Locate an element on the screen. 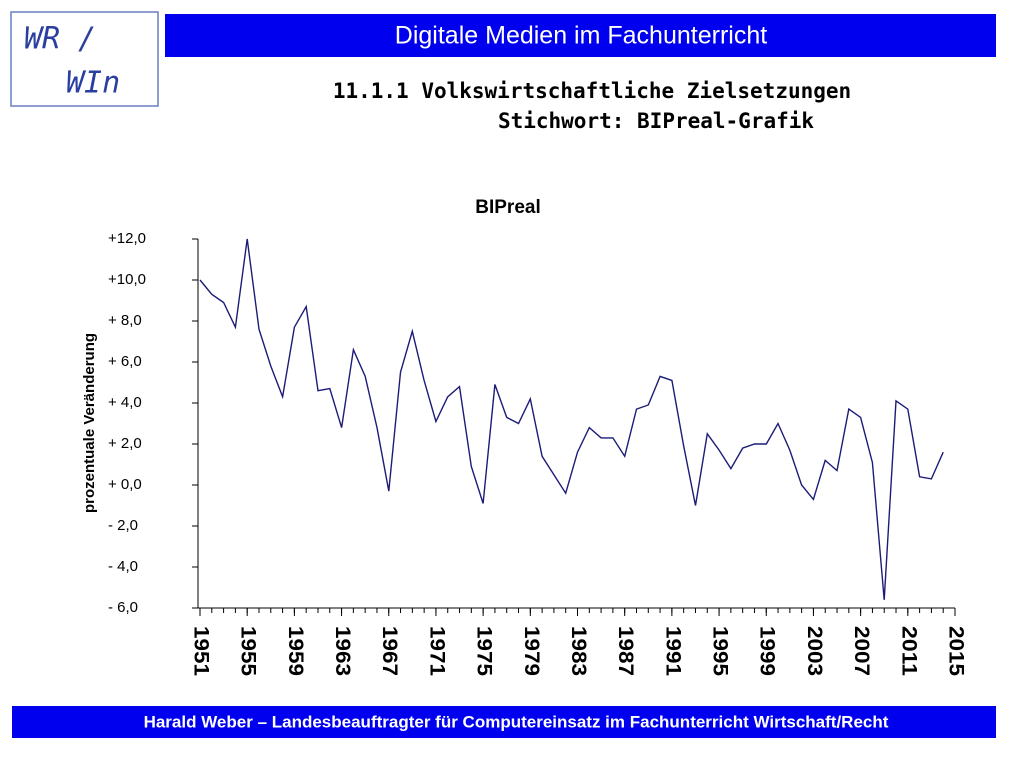 This screenshot has height=773, width=1024. y-tick-label: + 2,0 is located at coordinates (125, 443).